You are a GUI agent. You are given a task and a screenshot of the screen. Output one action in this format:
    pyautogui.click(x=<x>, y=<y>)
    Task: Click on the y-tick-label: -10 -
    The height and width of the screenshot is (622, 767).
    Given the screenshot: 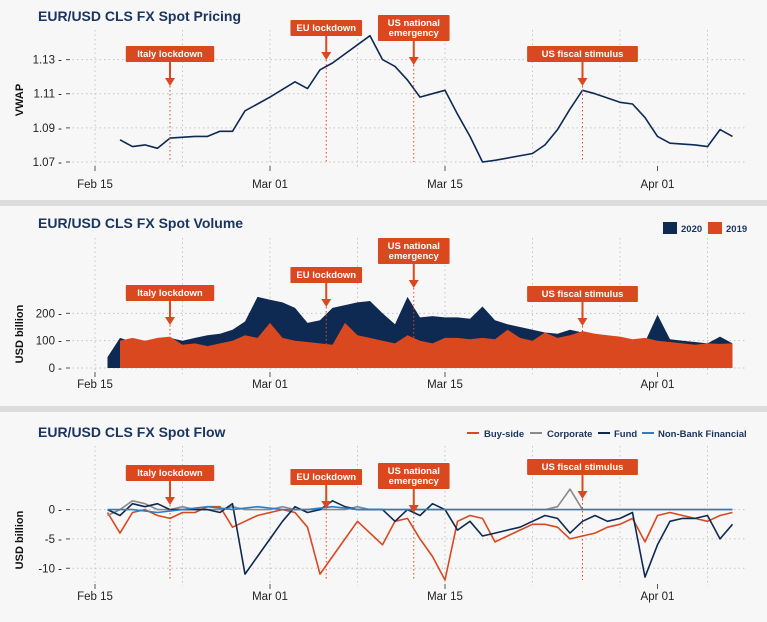 What is the action you would take?
    pyautogui.click(x=50, y=569)
    